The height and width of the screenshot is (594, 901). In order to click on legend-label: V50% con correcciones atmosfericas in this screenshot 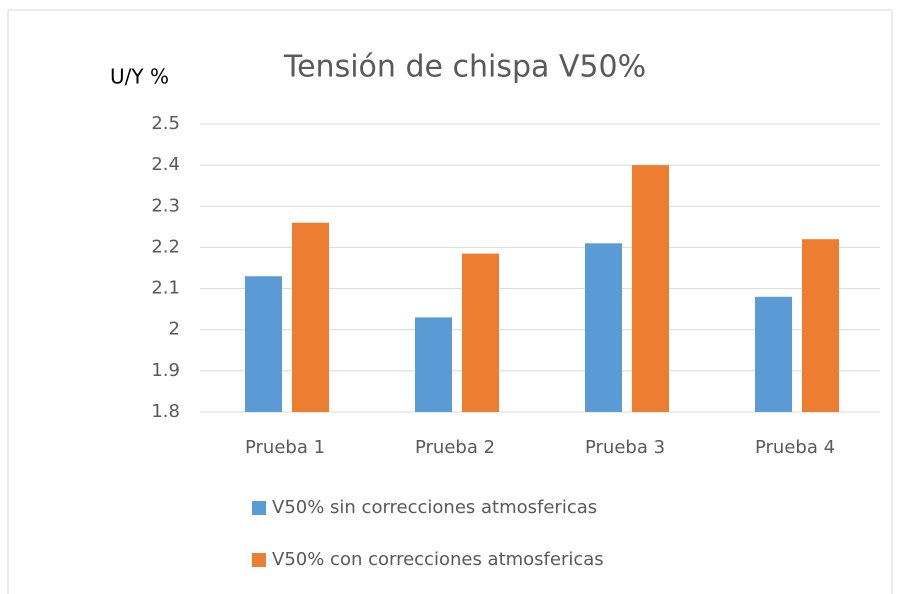, I will do `click(438, 559)`.